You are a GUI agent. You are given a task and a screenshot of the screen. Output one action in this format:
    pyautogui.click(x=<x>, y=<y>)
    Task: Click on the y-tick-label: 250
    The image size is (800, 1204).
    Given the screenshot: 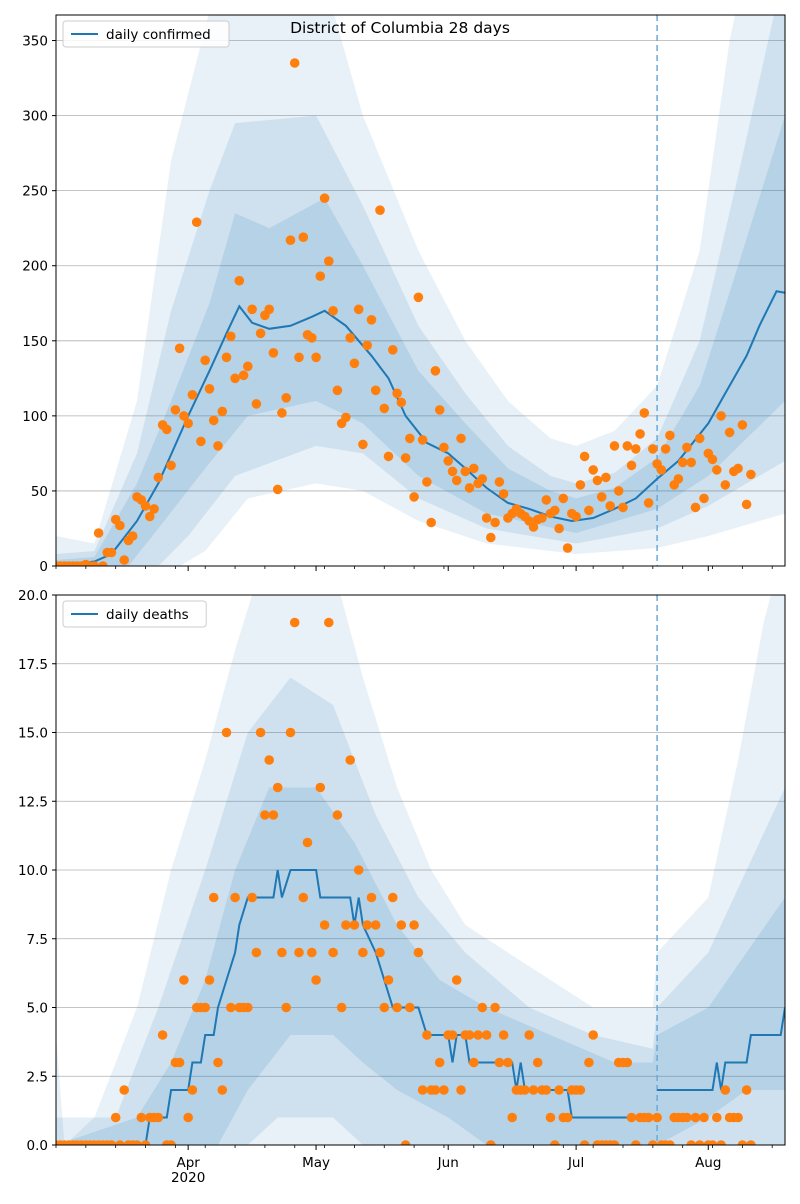 What is the action you would take?
    pyautogui.click(x=35, y=192)
    